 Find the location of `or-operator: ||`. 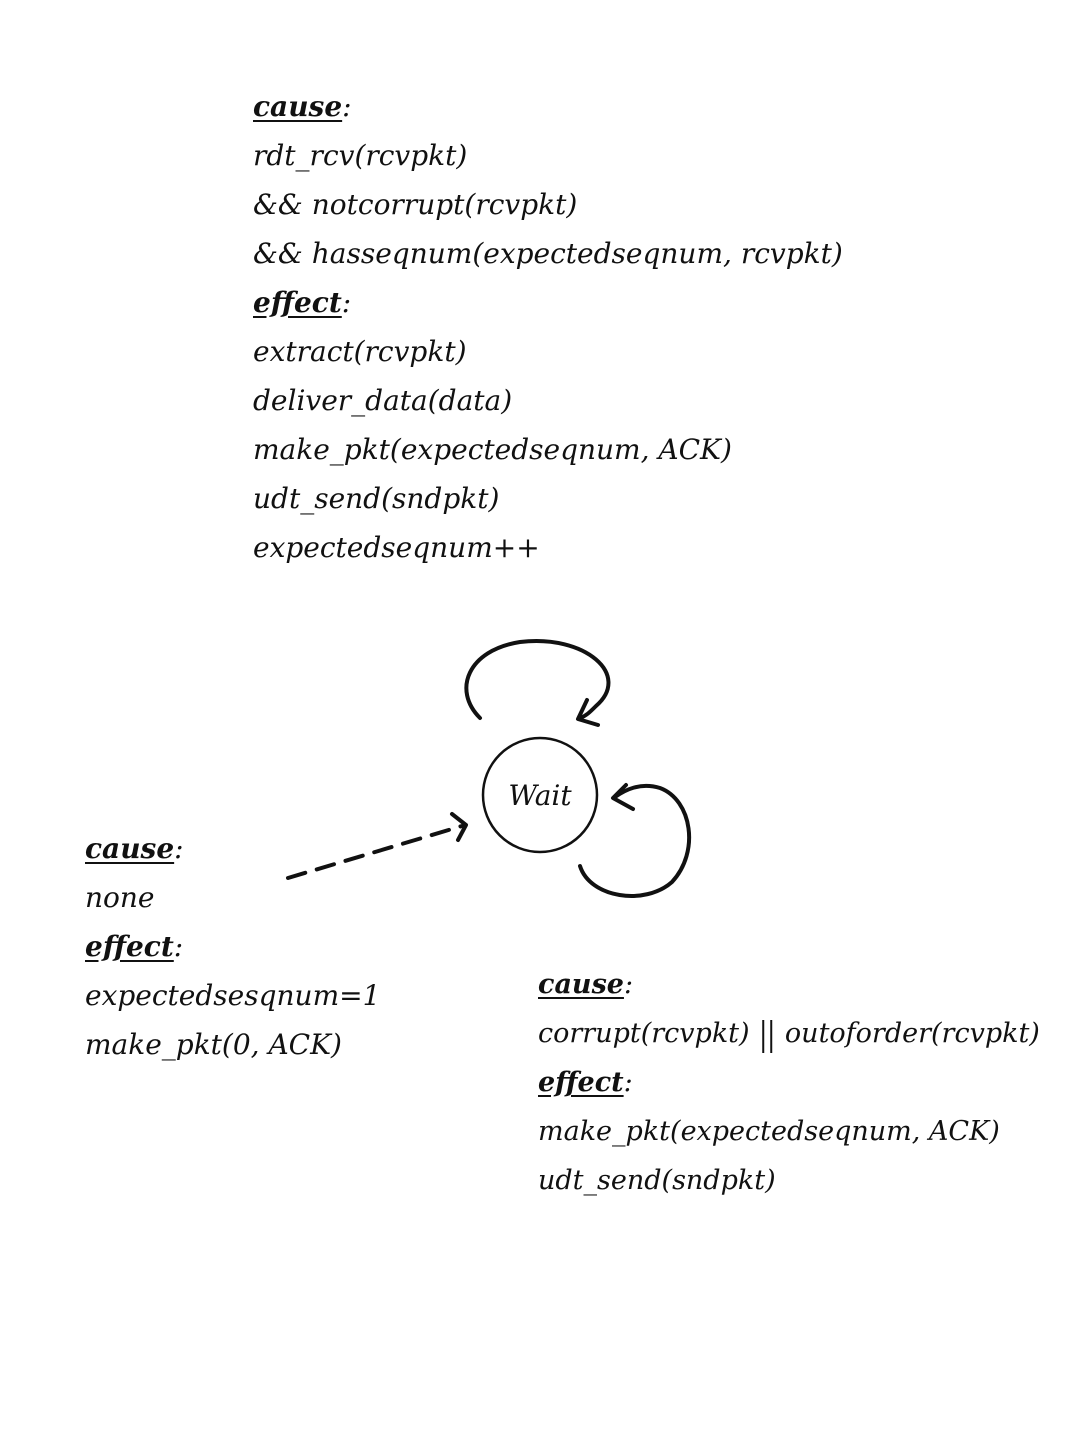

or-operator: || is located at coordinates (767, 1033).